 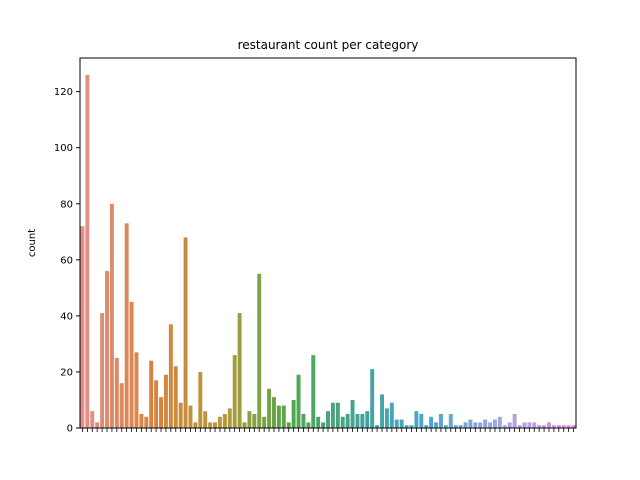 I want to click on y-axis: 0 20 40 60 80 100 120, so click(x=67, y=261).